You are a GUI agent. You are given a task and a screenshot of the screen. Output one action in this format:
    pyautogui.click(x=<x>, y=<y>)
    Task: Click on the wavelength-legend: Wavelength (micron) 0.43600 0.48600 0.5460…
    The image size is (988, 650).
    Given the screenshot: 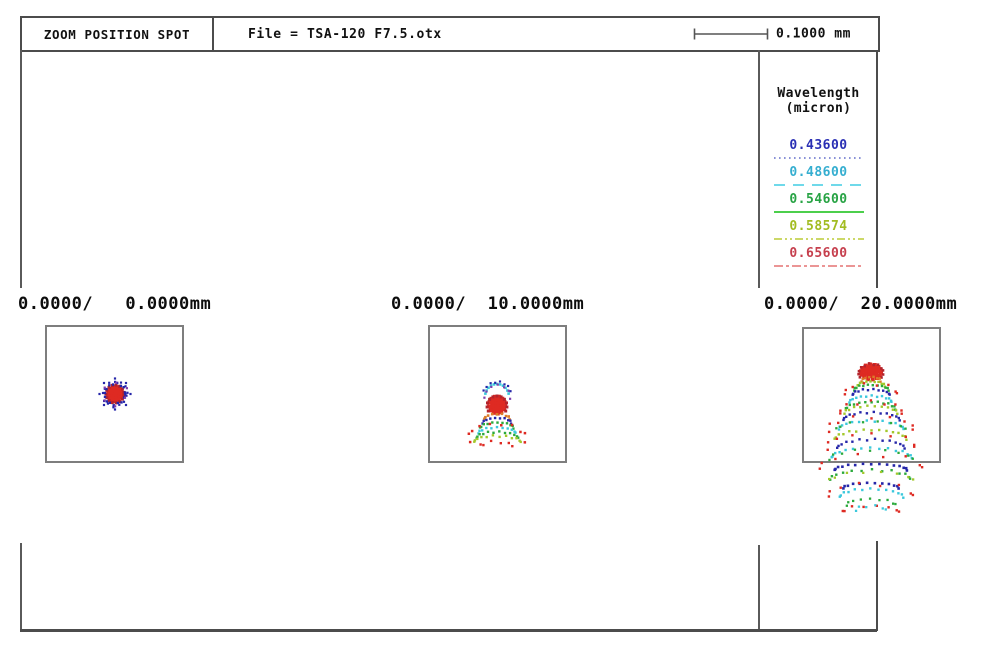 What is the action you would take?
    pyautogui.click(x=818, y=162)
    